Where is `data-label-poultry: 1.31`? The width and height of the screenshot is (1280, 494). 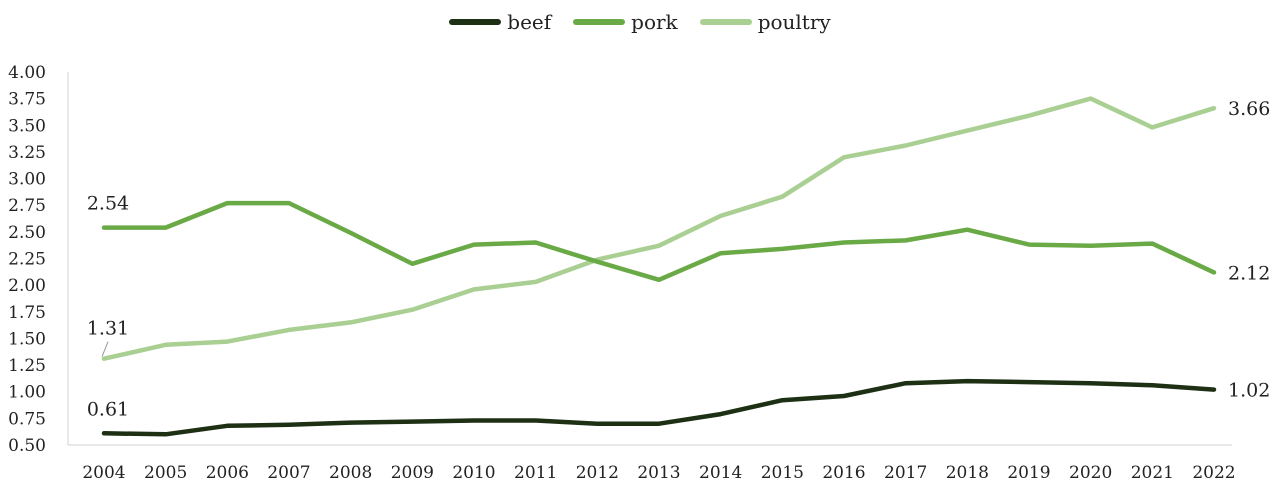 data-label-poultry: 1.31 is located at coordinates (108, 329).